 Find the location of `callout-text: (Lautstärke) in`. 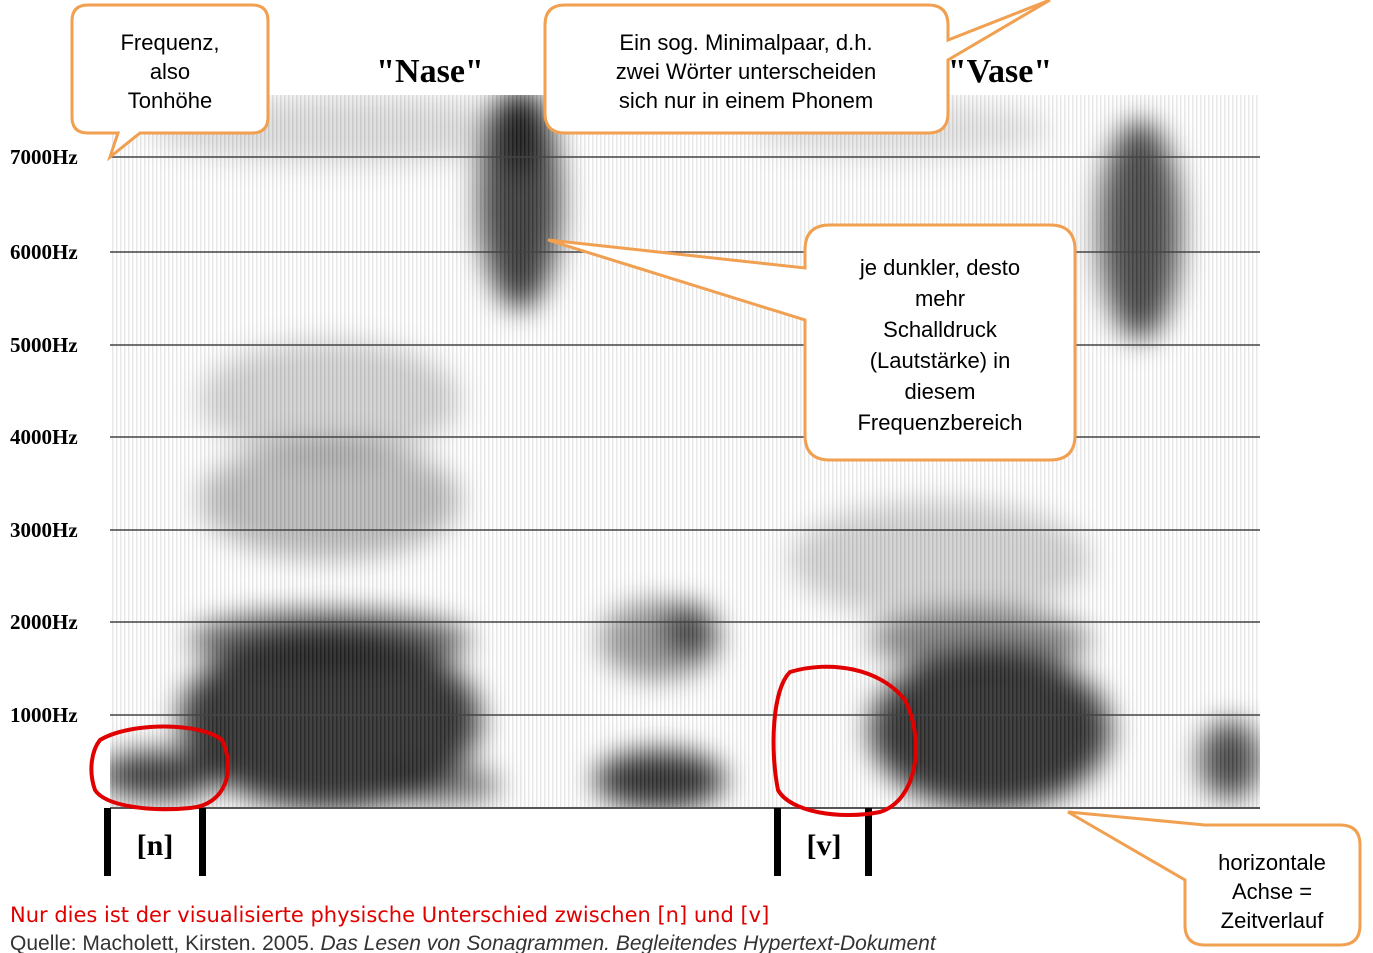

callout-text: (Lautstärke) in is located at coordinates (940, 360).